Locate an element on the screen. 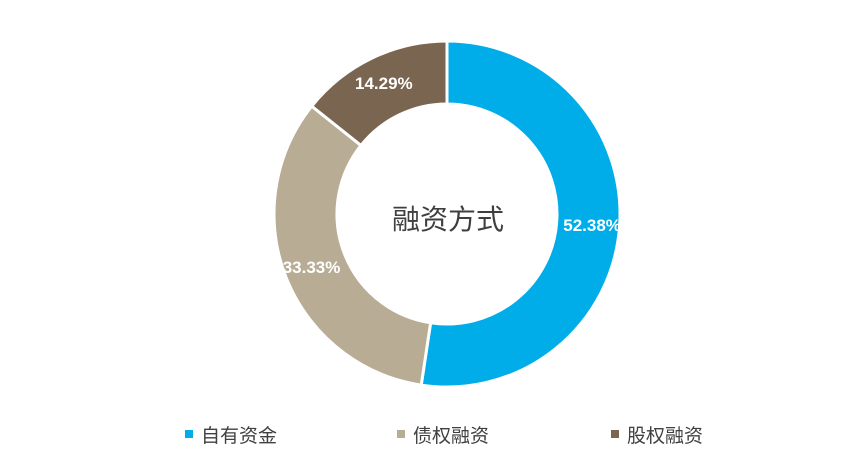  data-label-equity-financing: 14.29% is located at coordinates (384, 83).